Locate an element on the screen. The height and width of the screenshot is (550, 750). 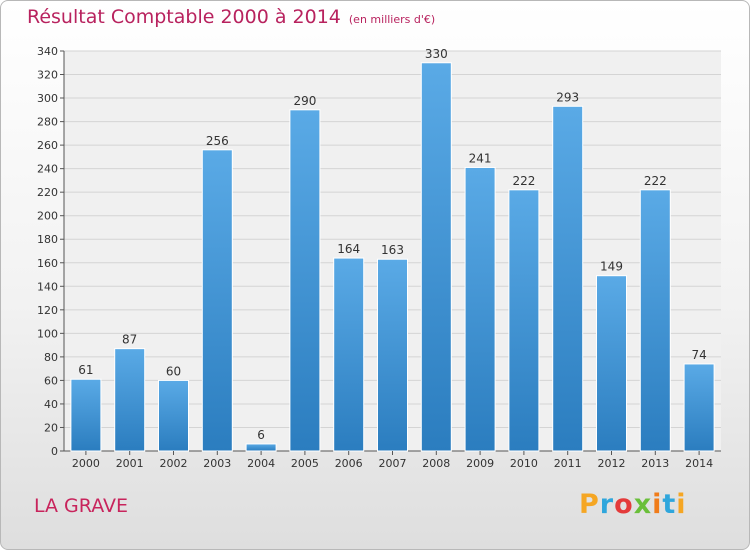
y-tick-label: 340 is located at coordinates (47, 51).